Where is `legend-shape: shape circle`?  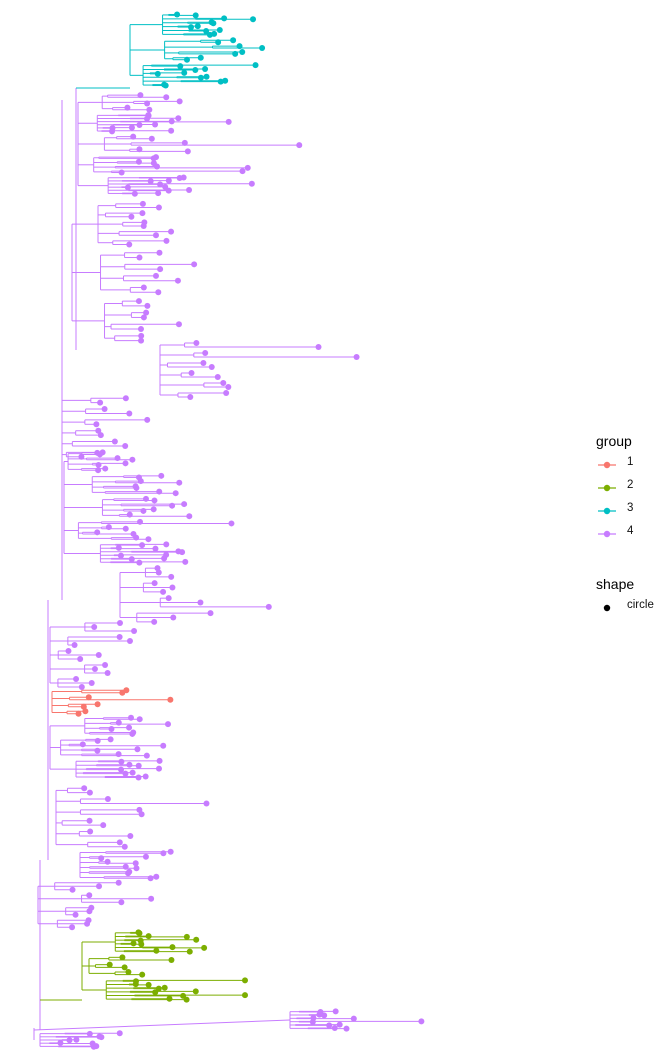 legend-shape: shape circle is located at coordinates (625, 598).